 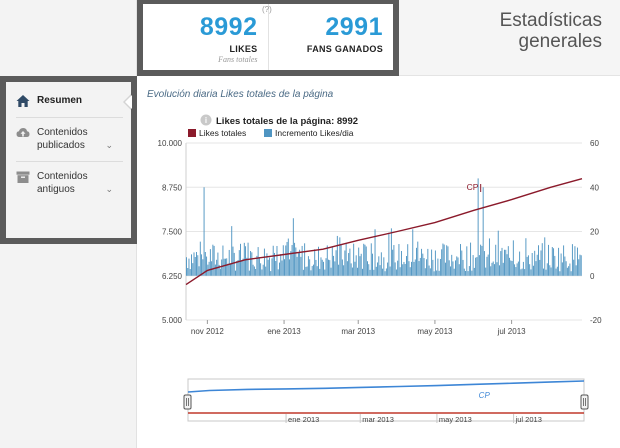 I want to click on legend-item-incremento: Incremento Likes/dia, so click(x=314, y=133).